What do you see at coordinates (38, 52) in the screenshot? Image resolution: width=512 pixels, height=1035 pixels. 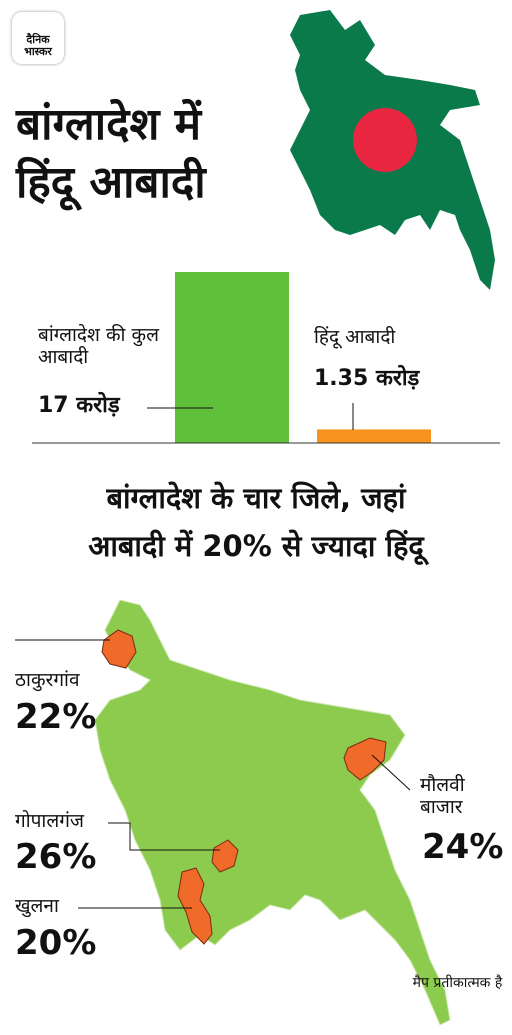 I see `logo-line: भास्कर` at bounding box center [38, 52].